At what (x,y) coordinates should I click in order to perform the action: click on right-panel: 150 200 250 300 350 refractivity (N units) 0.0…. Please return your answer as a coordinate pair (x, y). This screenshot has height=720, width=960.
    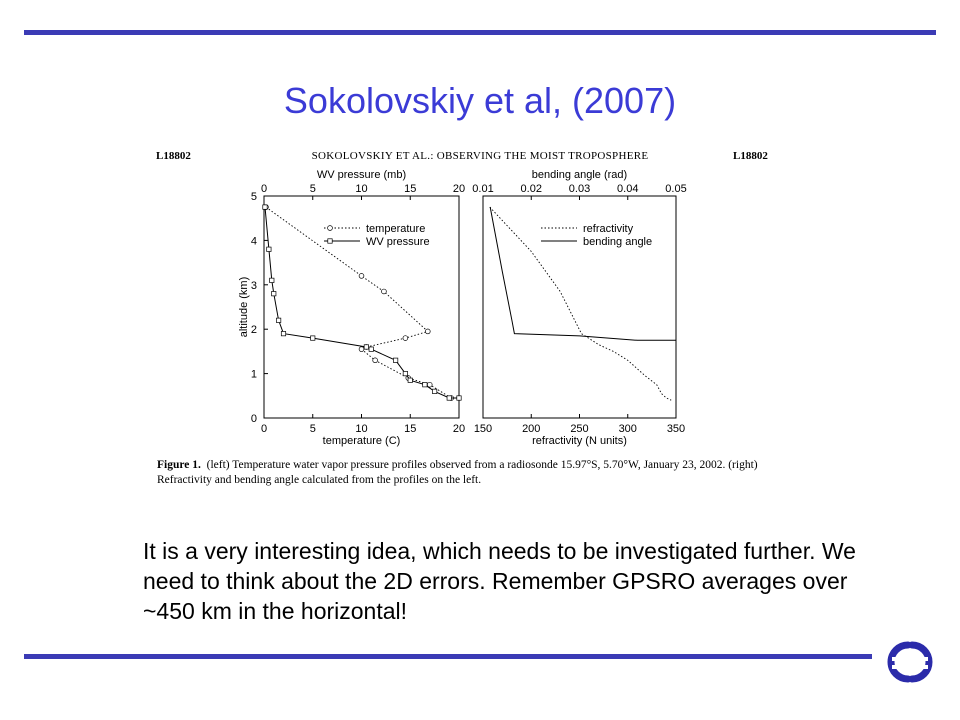
    Looking at the image, I should click on (579, 308).